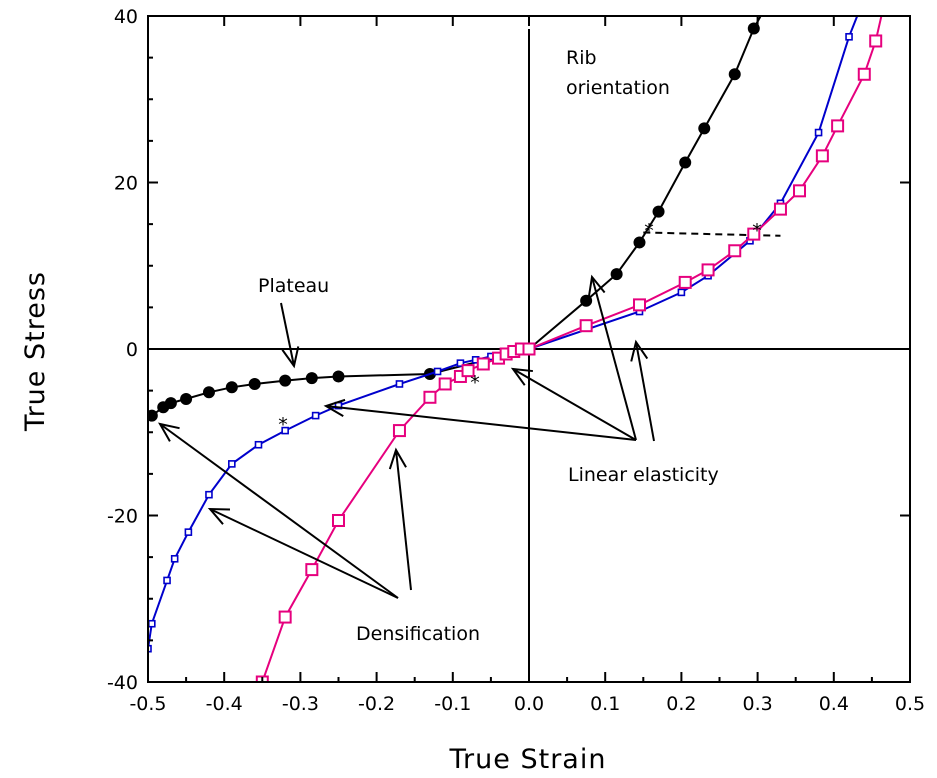 This screenshot has height=778, width=937. What do you see at coordinates (521, 376) in the screenshot?
I see `linear-arrow-2-head` at bounding box center [521, 376].